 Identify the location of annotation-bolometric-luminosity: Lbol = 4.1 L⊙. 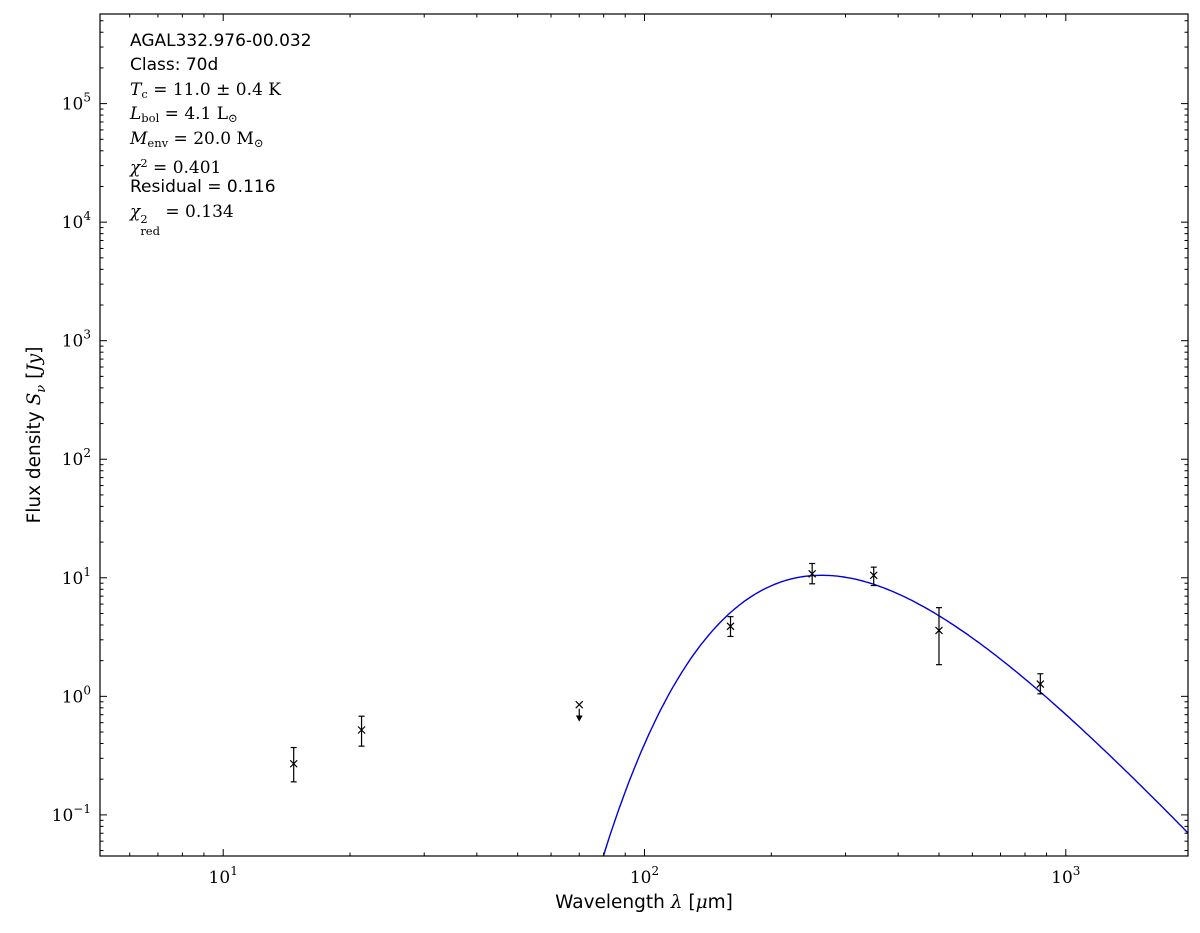
(184, 115).